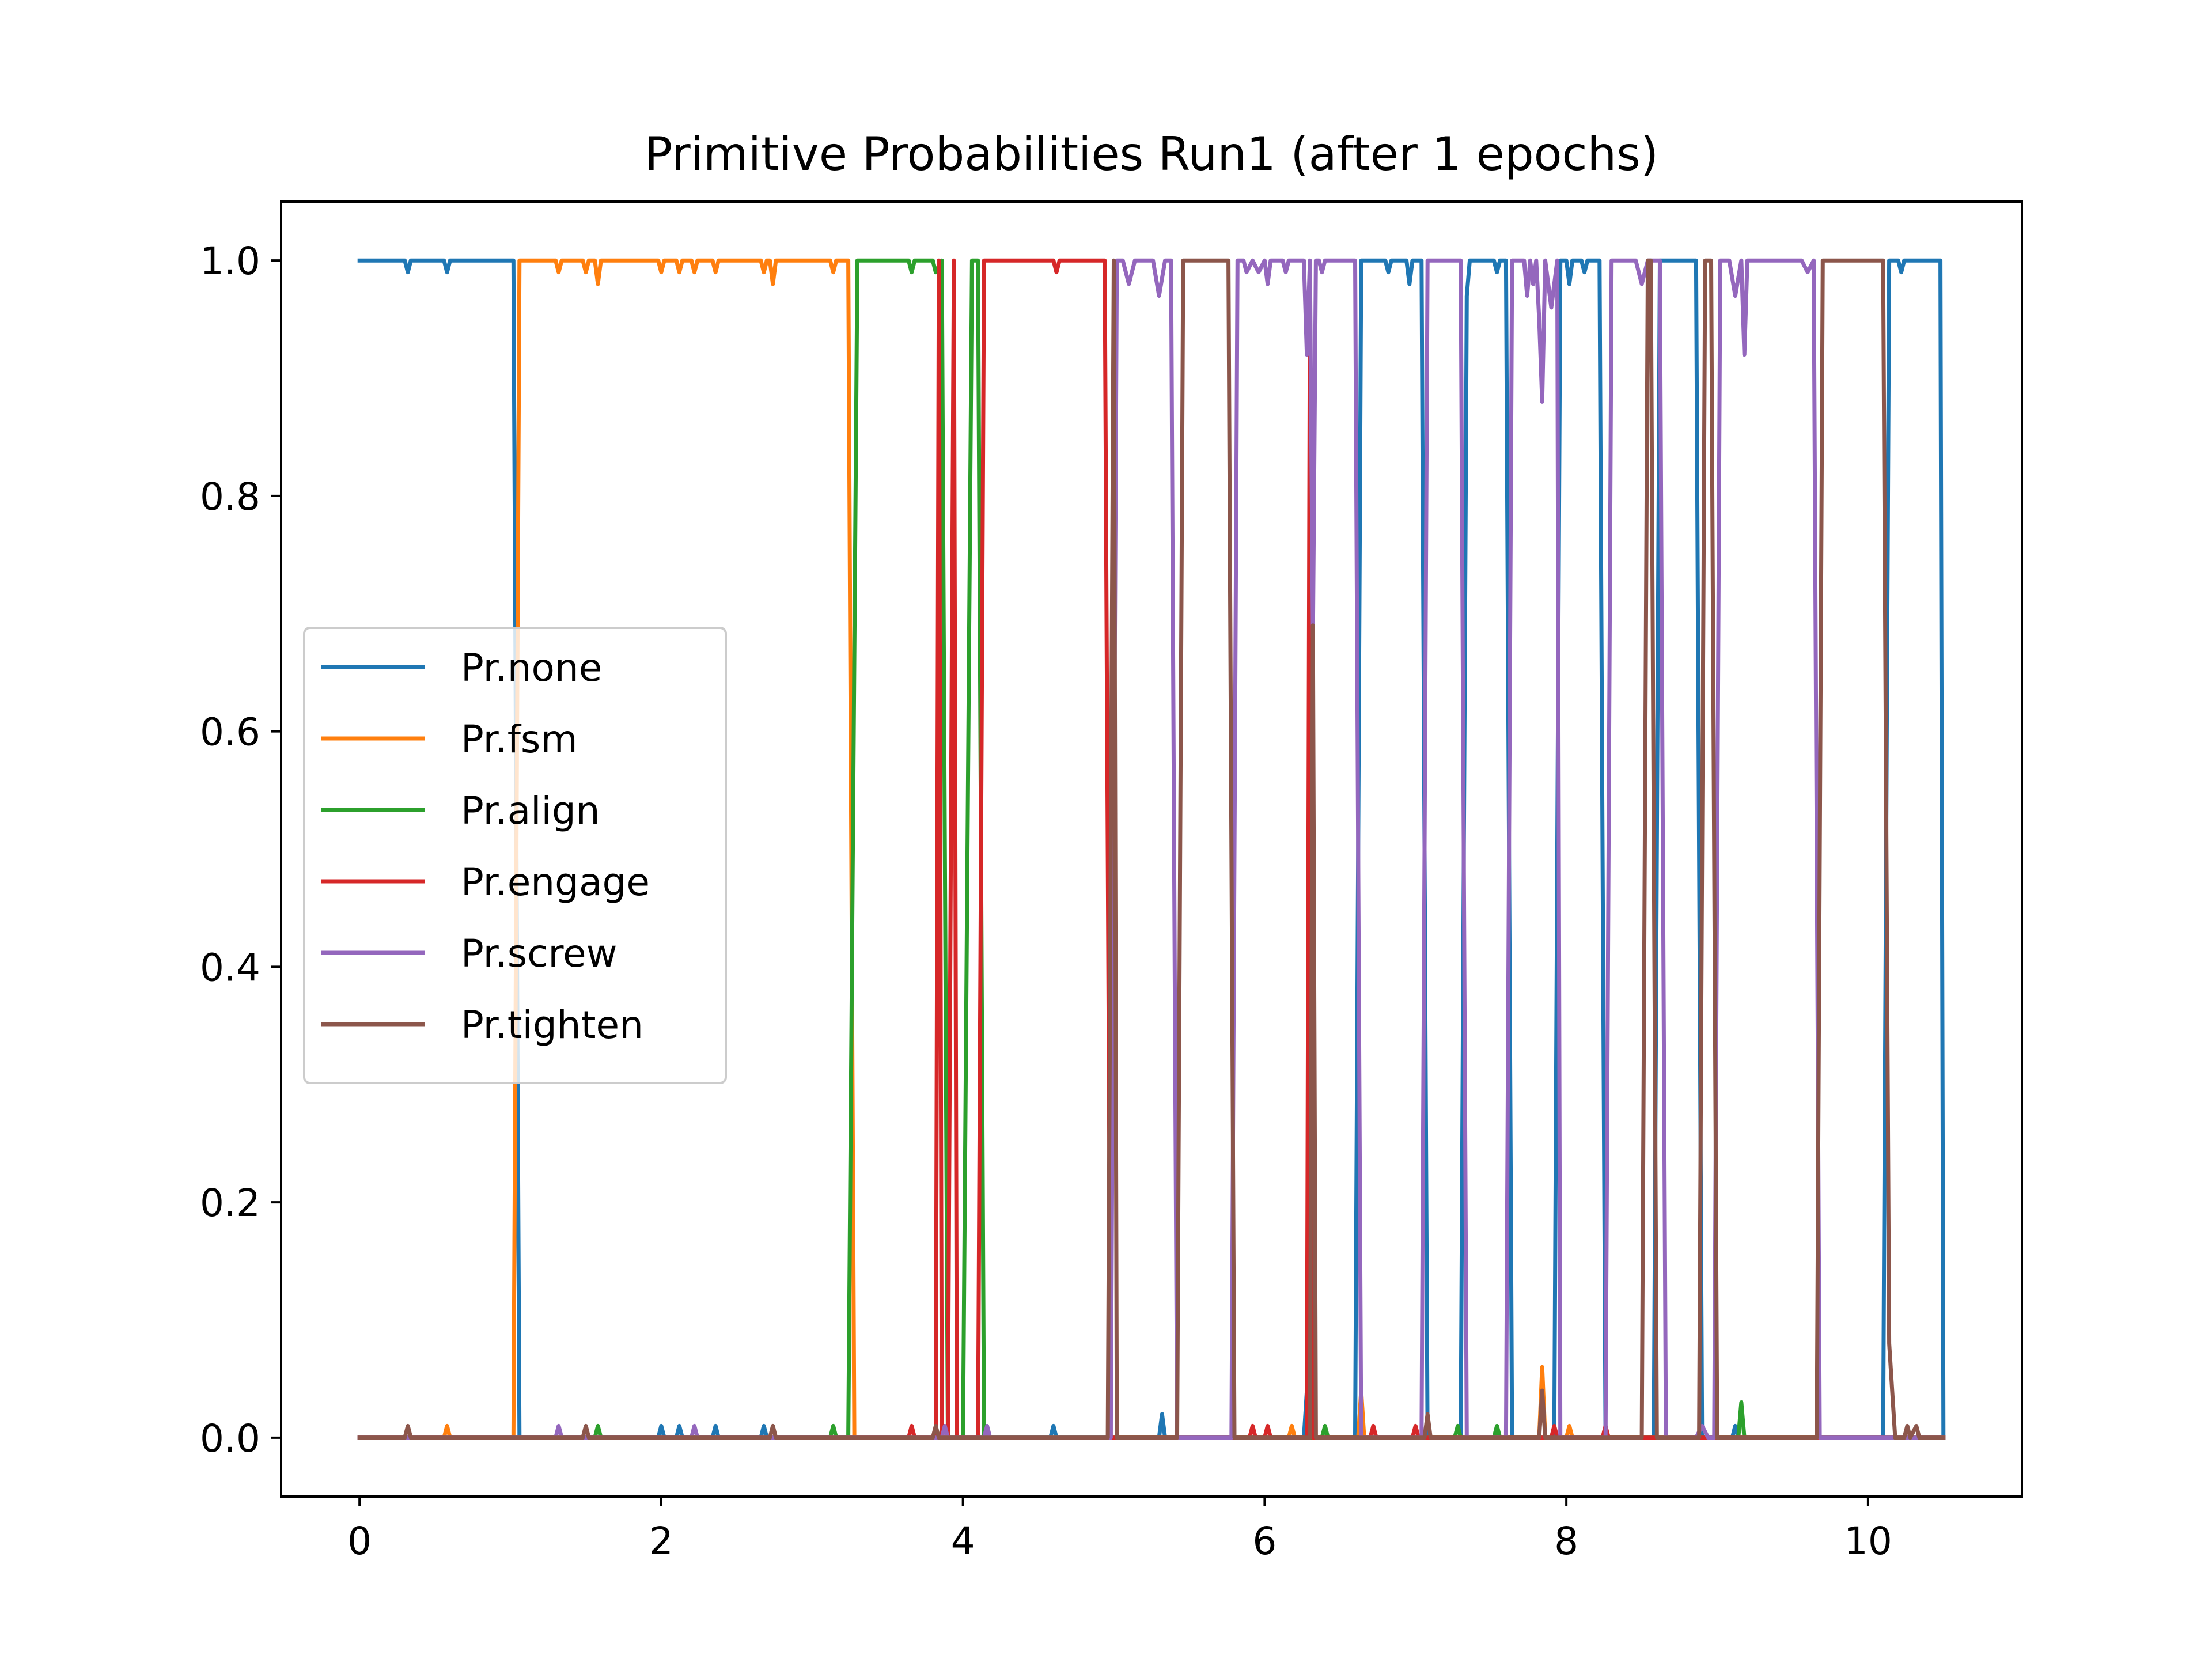 This screenshot has width=2212, height=1659. What do you see at coordinates (230, 967) in the screenshot?
I see `y-tick-label: 0.4` at bounding box center [230, 967].